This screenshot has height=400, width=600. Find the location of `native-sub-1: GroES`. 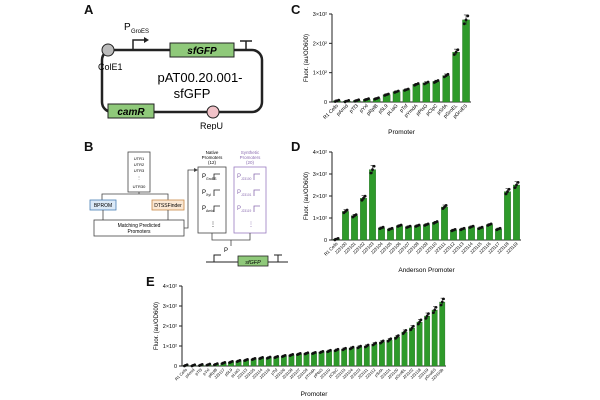

native-sub-1: GroES is located at coordinates (211, 179).